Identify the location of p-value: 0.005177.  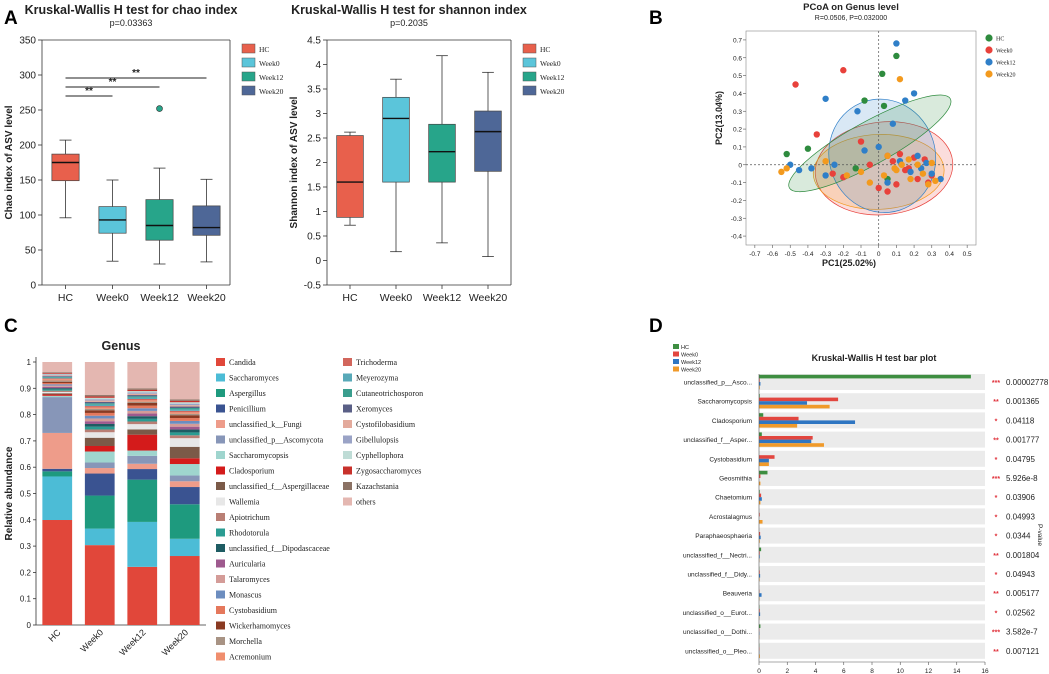
(1023, 593).